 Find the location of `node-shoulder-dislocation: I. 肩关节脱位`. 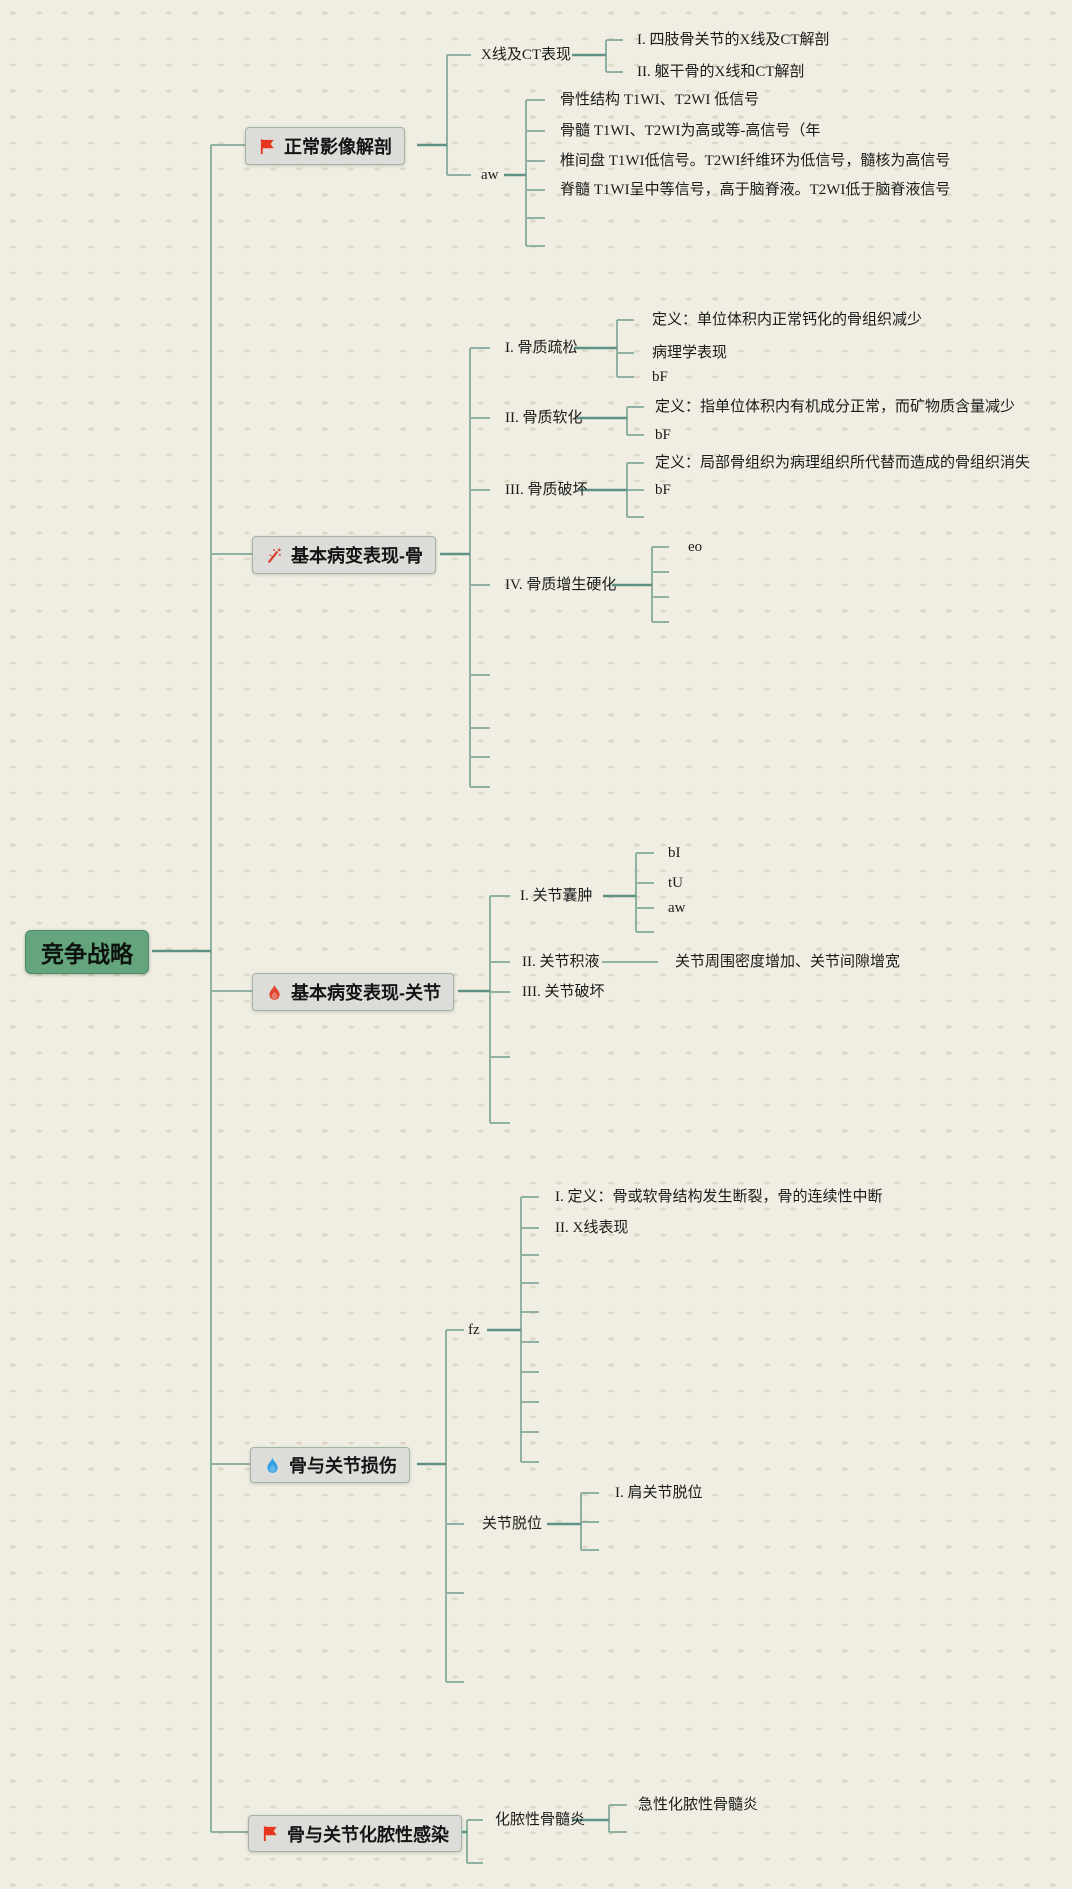

node-shoulder-dislocation: I. 肩关节脱位 is located at coordinates (659, 1493).